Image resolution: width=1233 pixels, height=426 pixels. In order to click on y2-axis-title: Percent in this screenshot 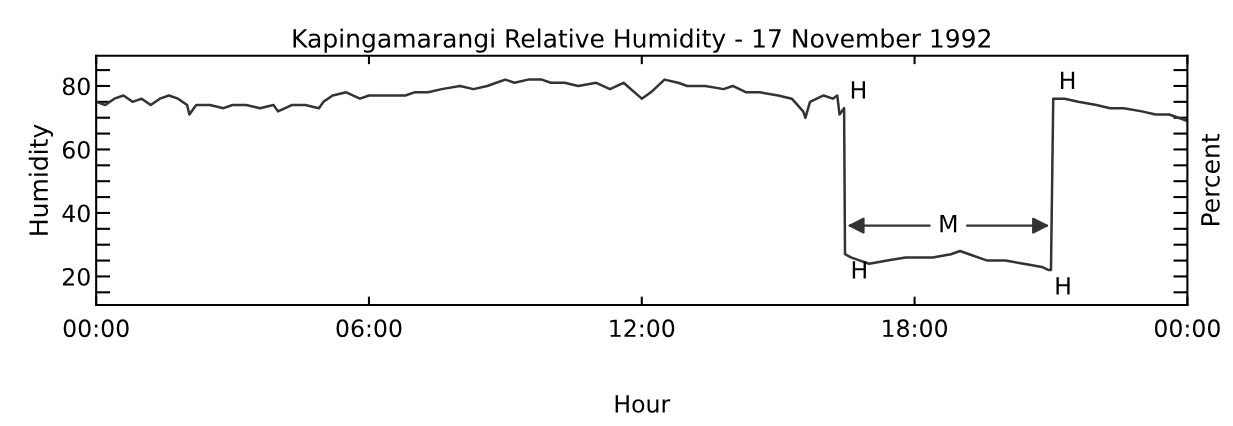, I will do `click(1210, 179)`.